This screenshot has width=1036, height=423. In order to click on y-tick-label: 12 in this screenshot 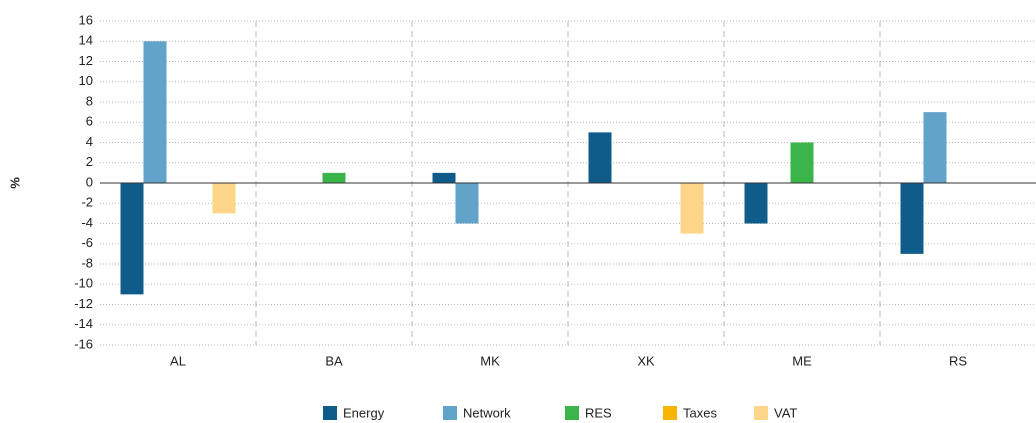, I will do `click(86, 60)`.